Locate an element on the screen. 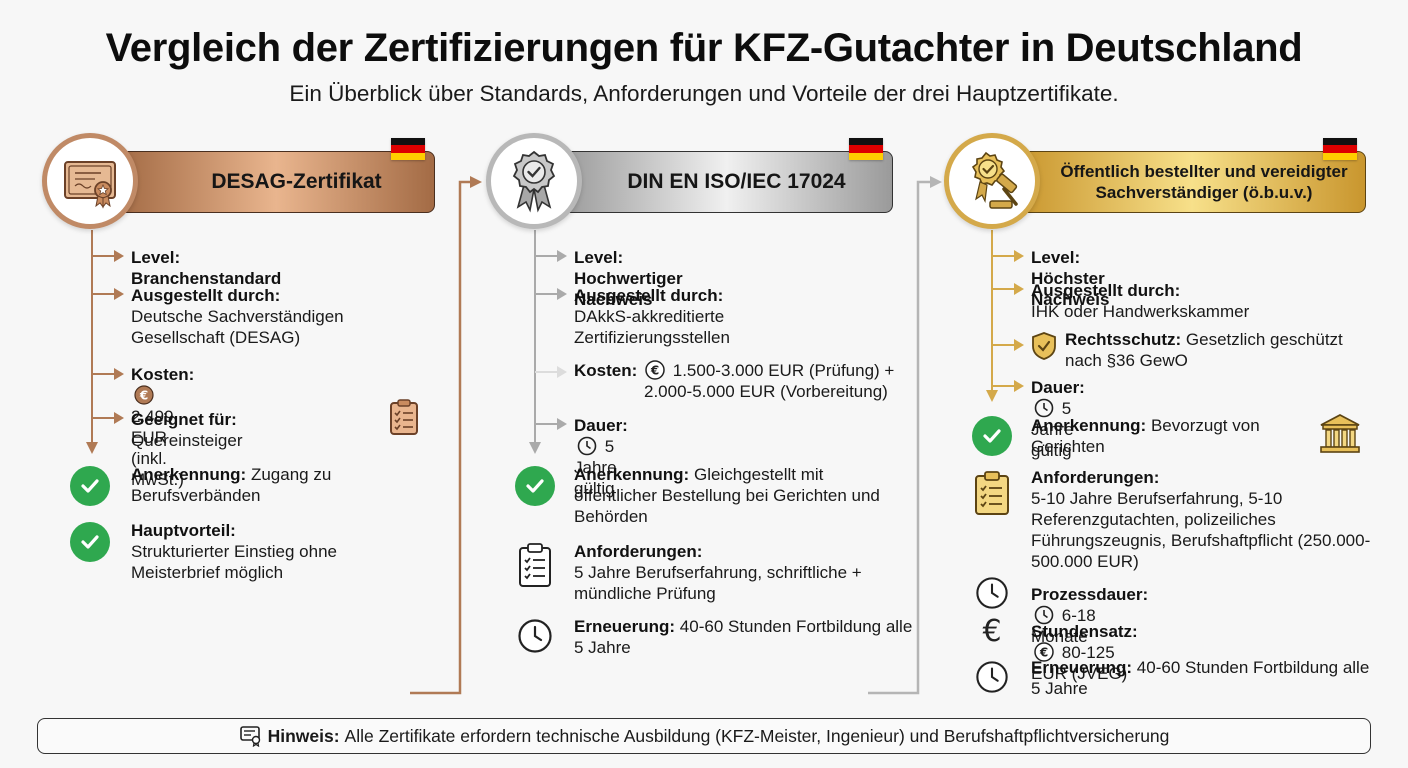 This screenshot has width=1408, height=768. din-iso-duration: Dauer: 5 Jahre gültig is located at coordinates (601, 457).